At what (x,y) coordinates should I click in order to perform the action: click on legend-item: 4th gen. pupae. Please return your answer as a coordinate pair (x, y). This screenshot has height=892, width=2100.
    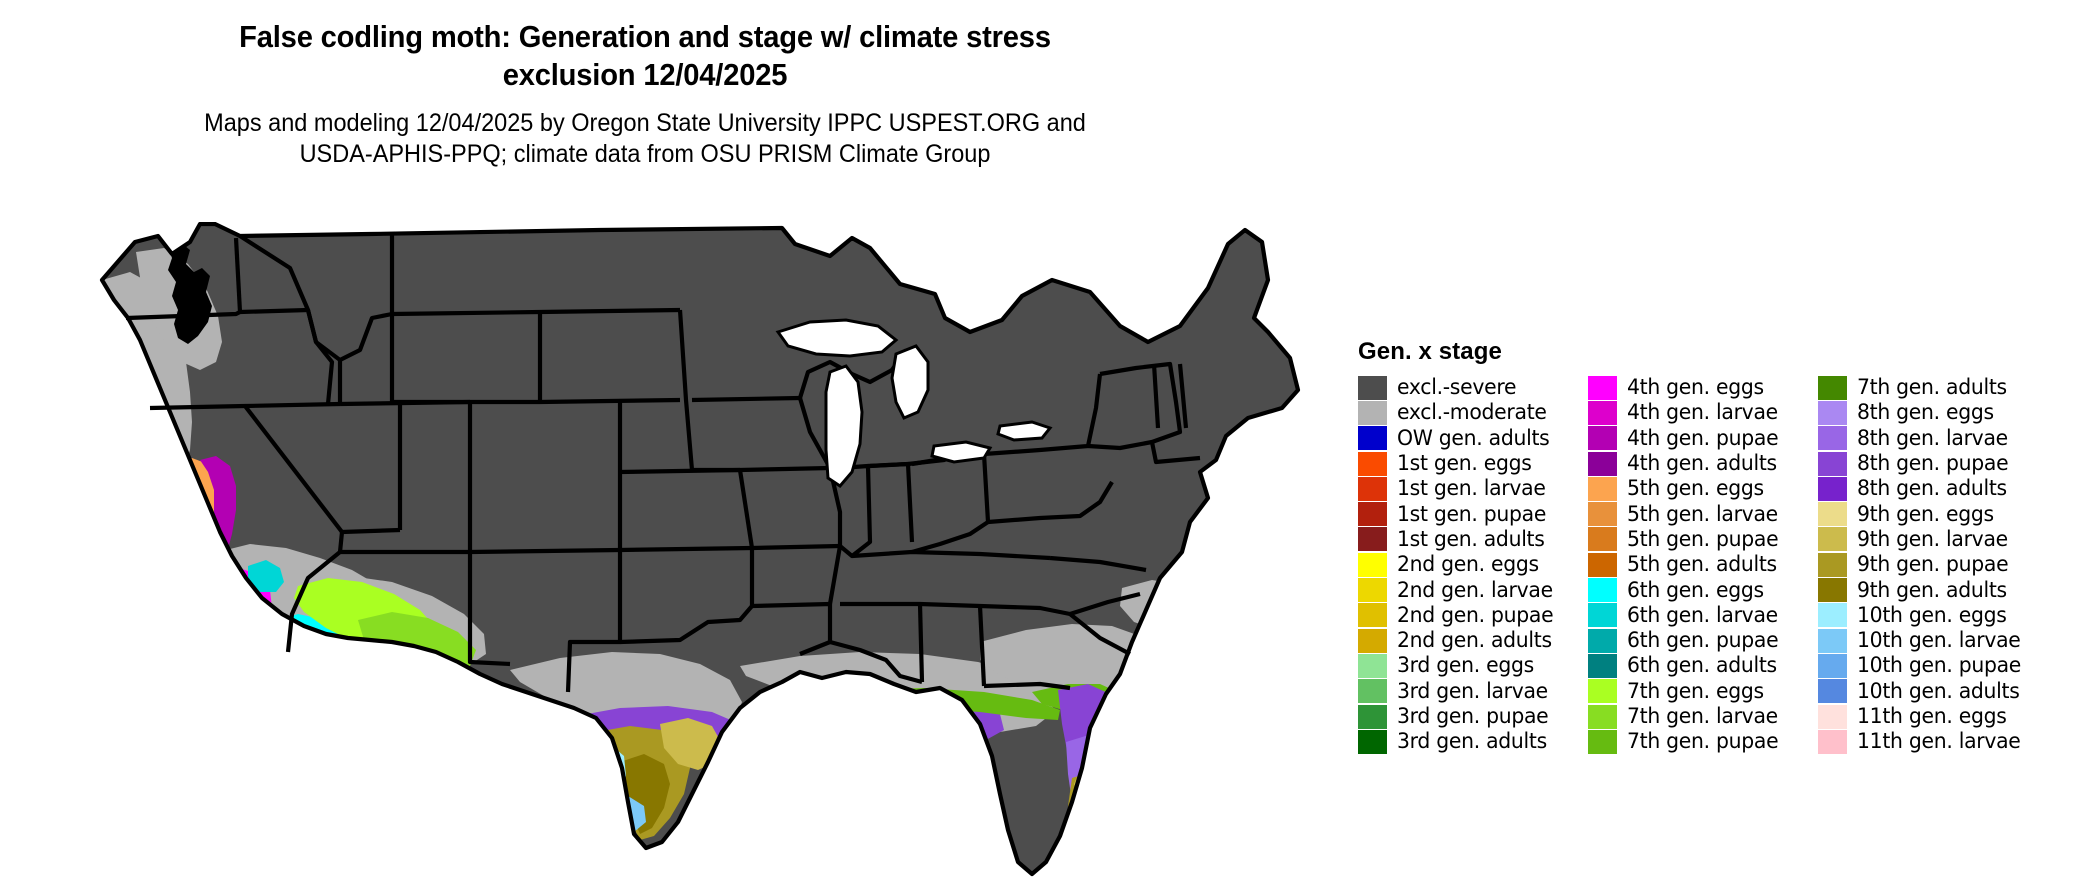
    Looking at the image, I should click on (1703, 438).